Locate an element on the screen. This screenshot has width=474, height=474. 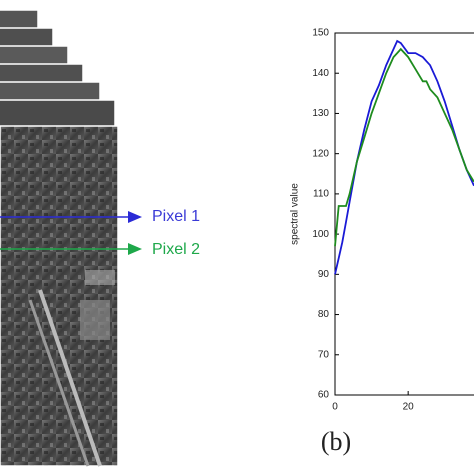
y-tick-label: 150 is located at coordinates (320, 33).